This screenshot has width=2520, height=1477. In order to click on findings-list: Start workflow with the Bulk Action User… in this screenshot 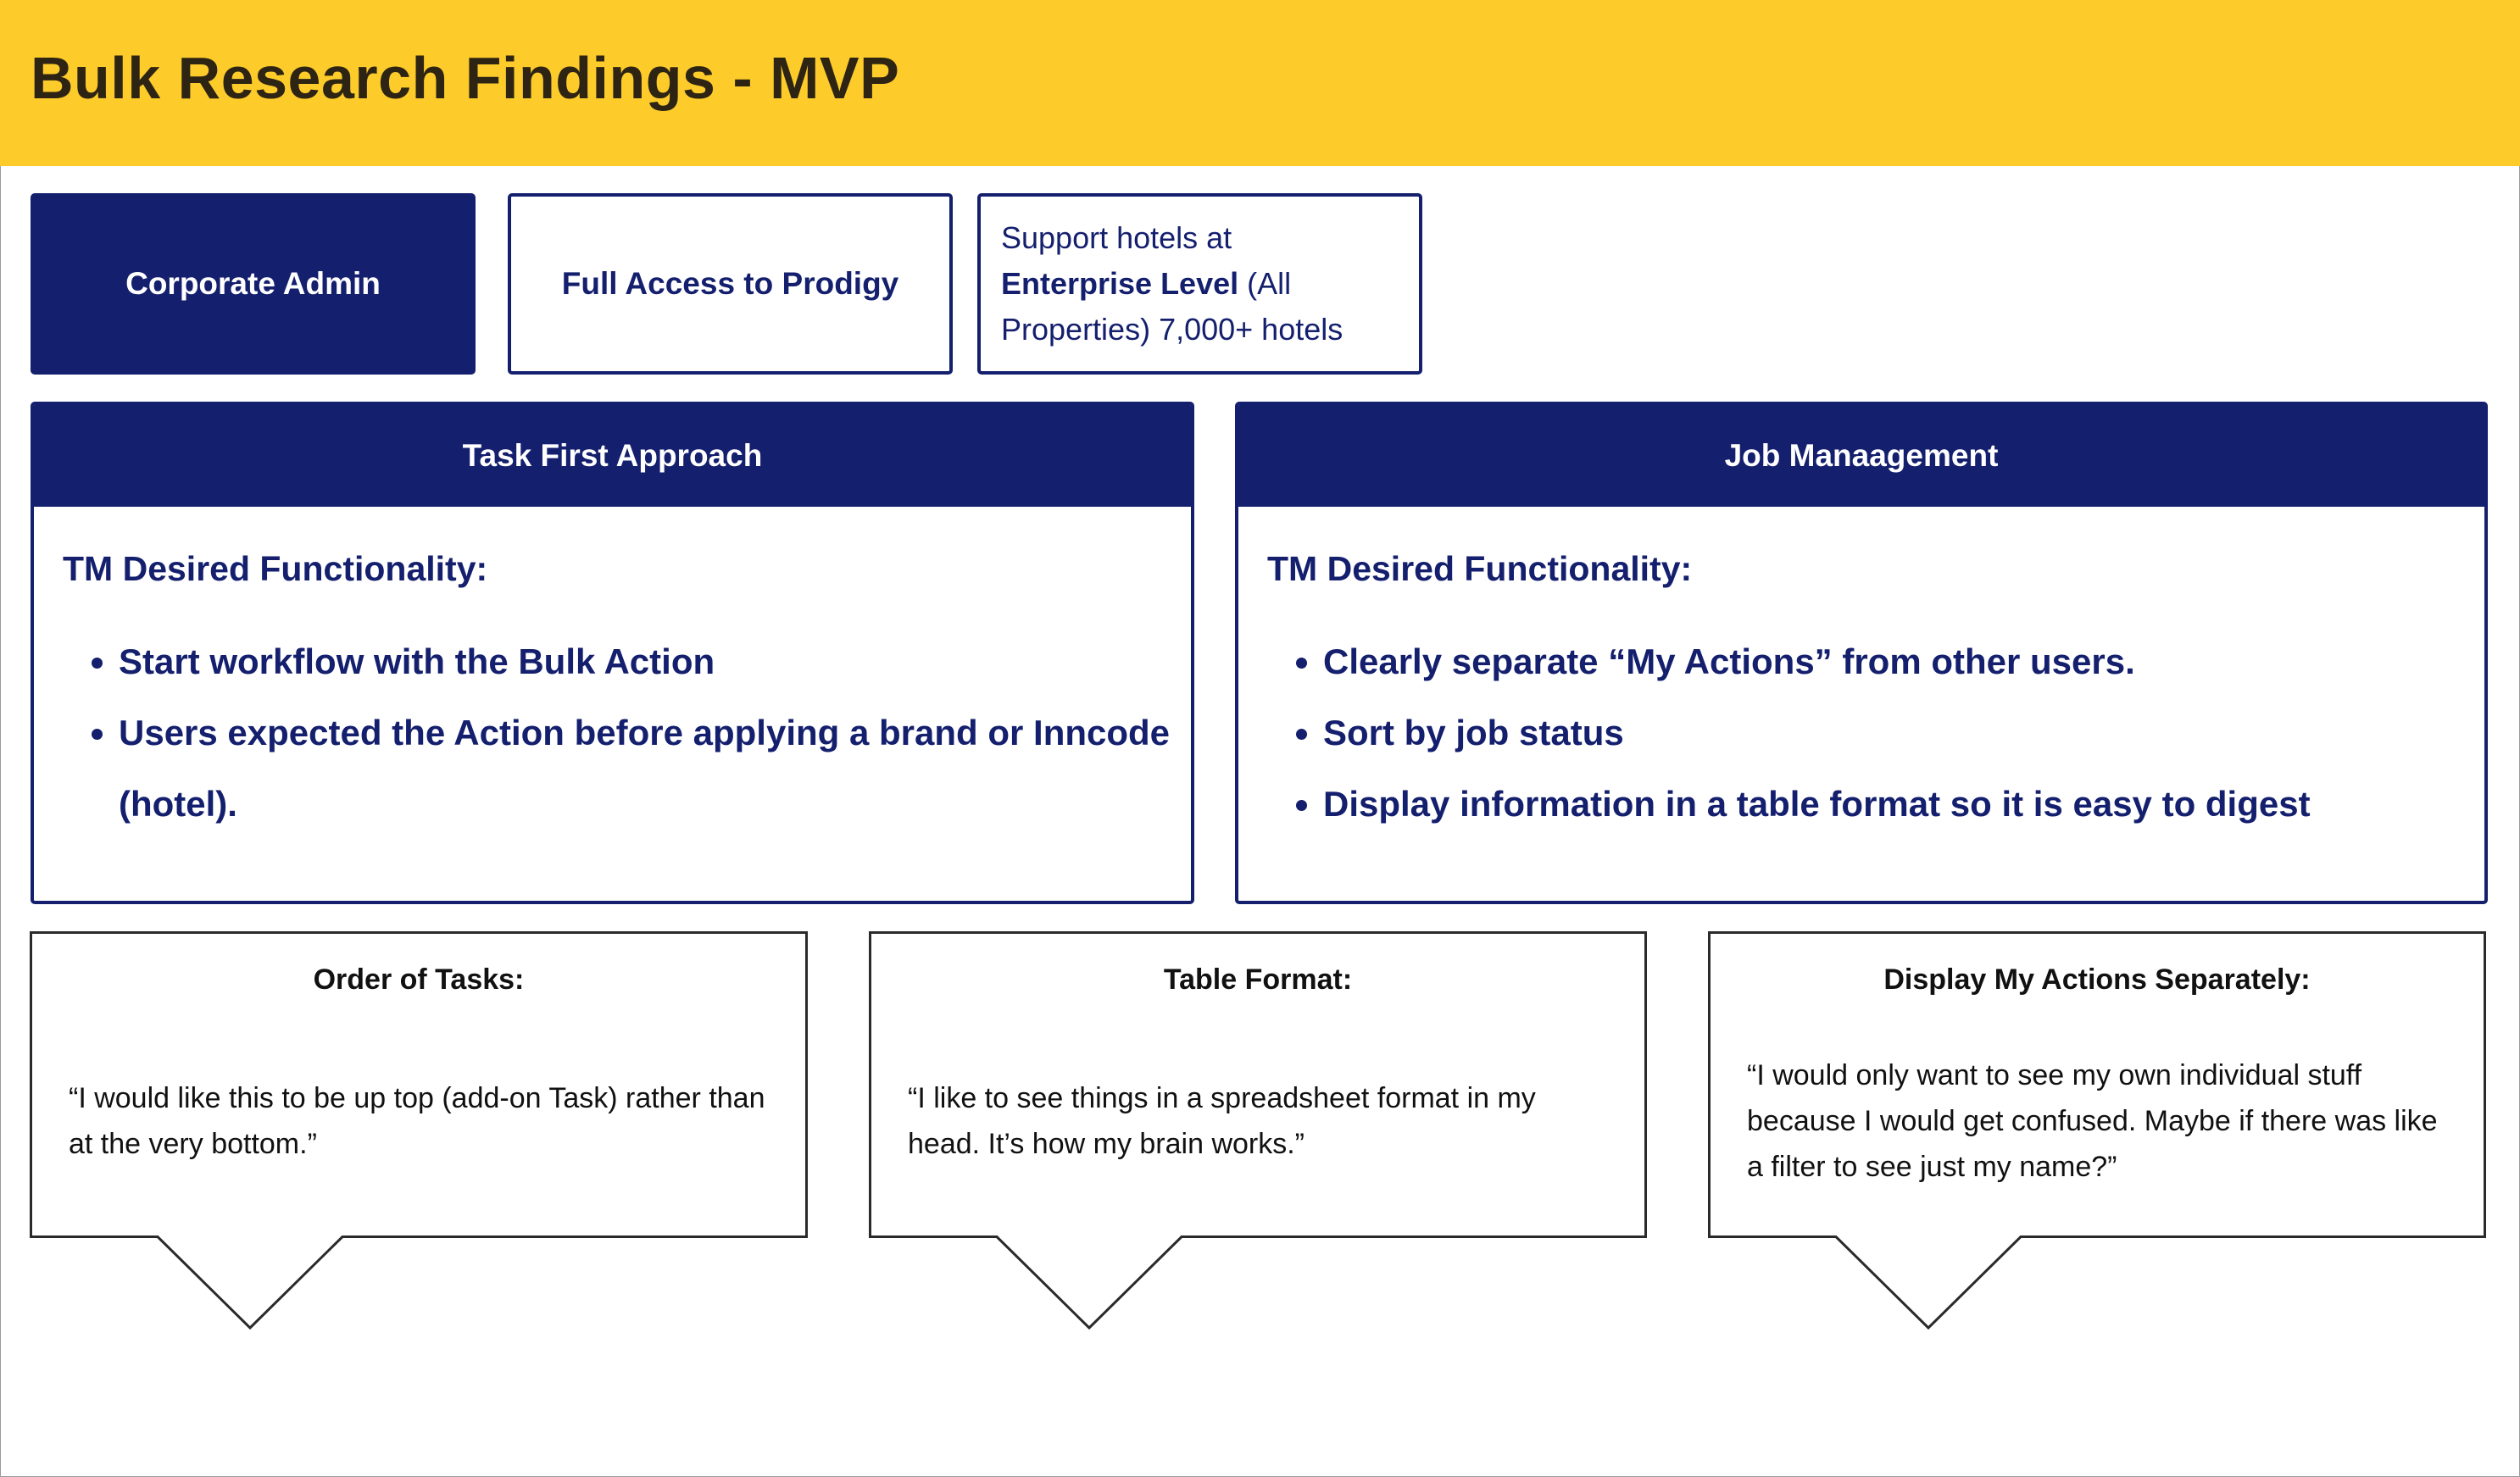, I will do `click(627, 733)`.